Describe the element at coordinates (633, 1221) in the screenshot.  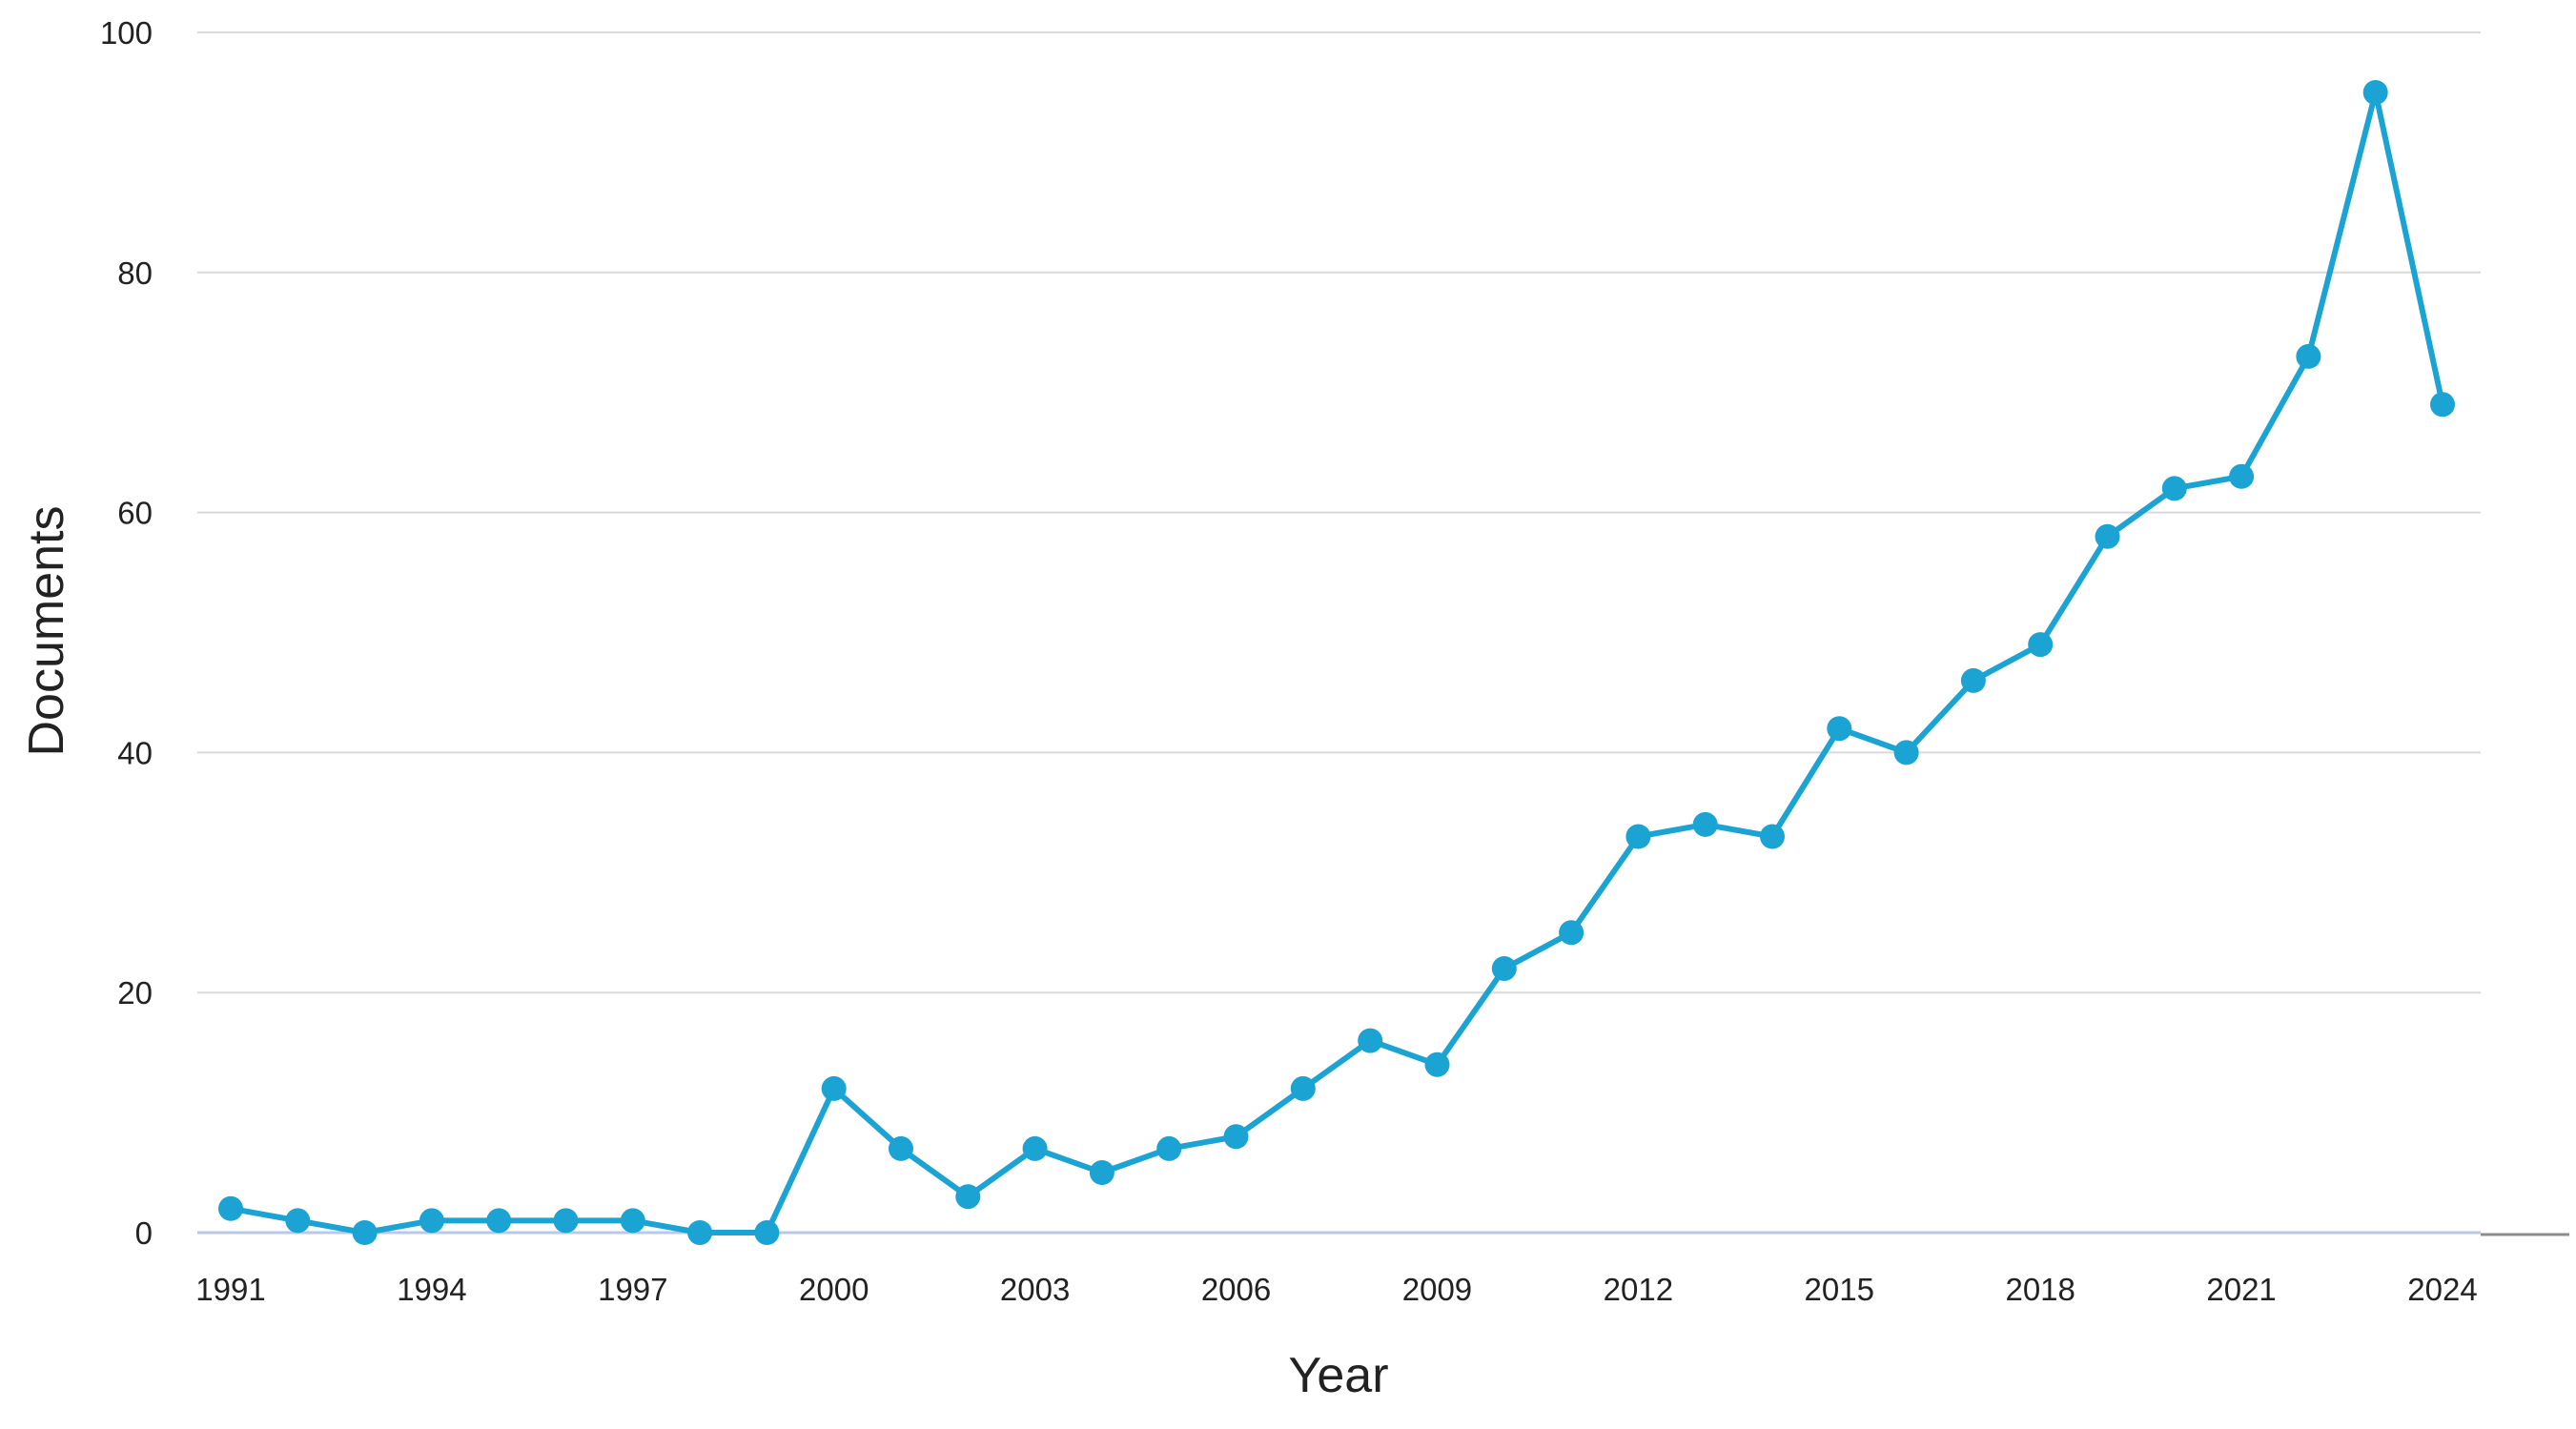
I see `data-point-1997` at that location.